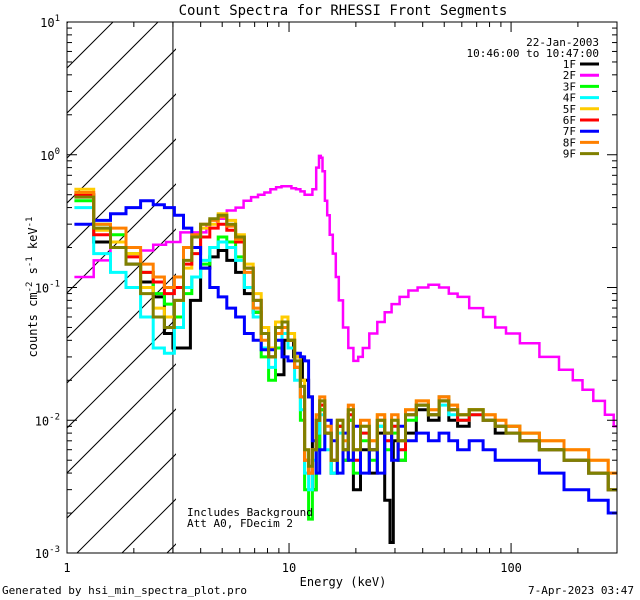 The image size is (640, 600). Describe the element at coordinates (581, 590) in the screenshot. I see `timestamp-text: 7-Apr-2023 03:47` at that location.